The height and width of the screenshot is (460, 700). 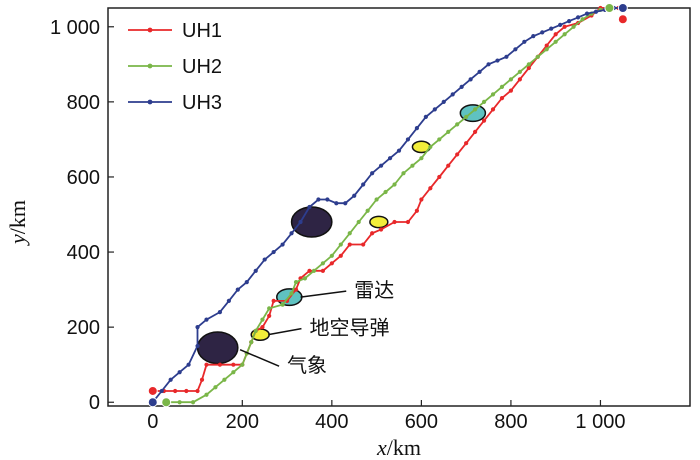 What do you see at coordinates (331, 422) in the screenshot?
I see `x-tick-label: 400` at bounding box center [331, 422].